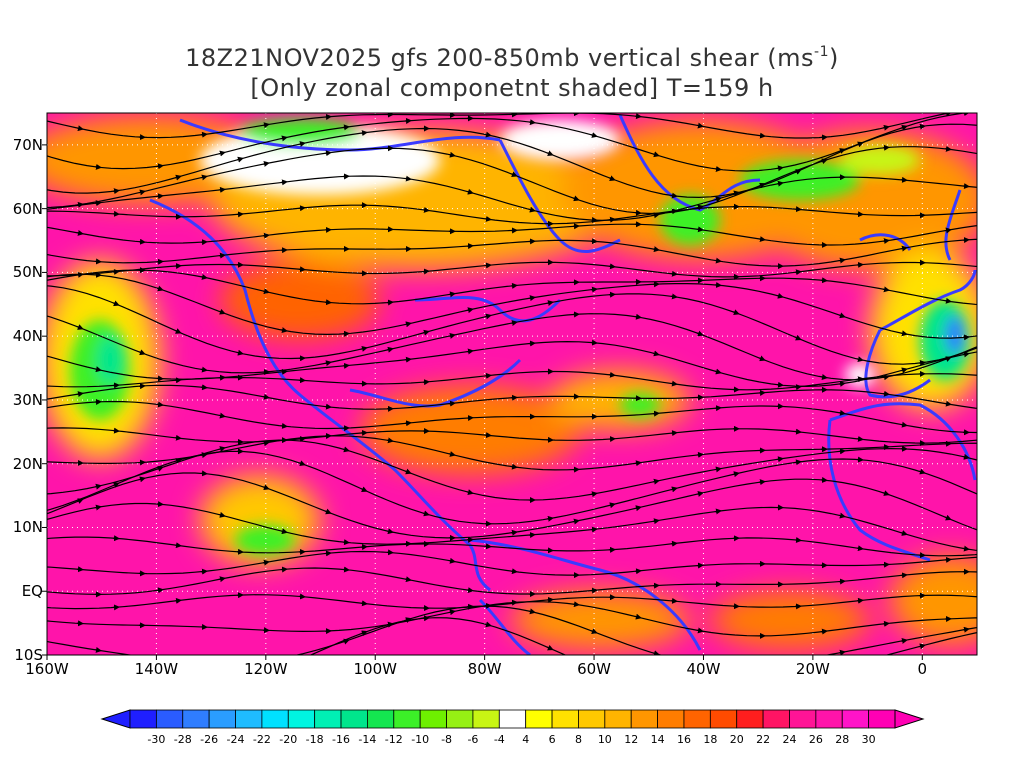 The height and width of the screenshot is (772, 1024). I want to click on lon-label: 0, so click(923, 669).